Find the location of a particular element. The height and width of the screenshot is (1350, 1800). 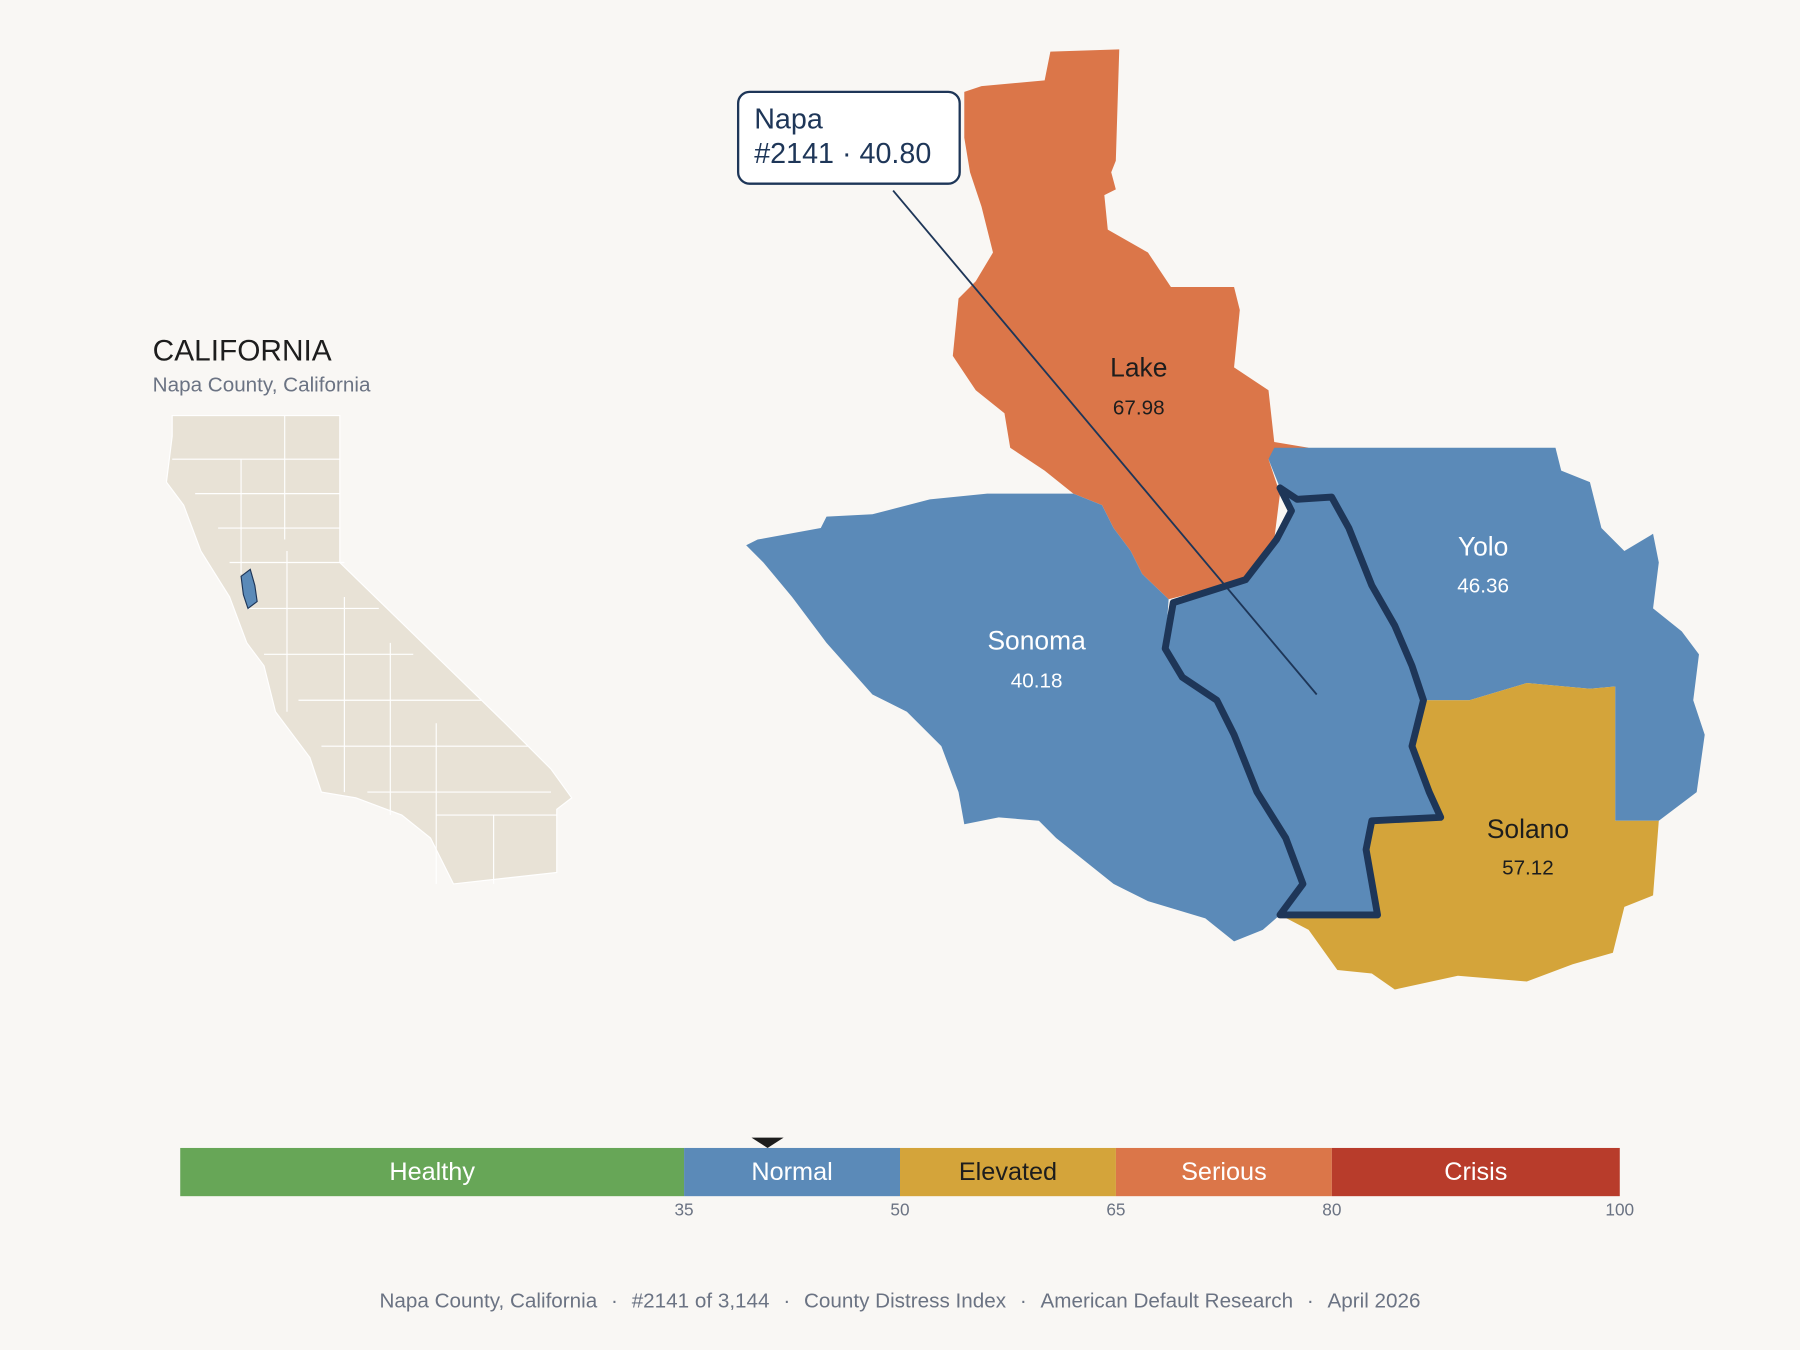

callout-rank: #2141 is located at coordinates (794, 154).